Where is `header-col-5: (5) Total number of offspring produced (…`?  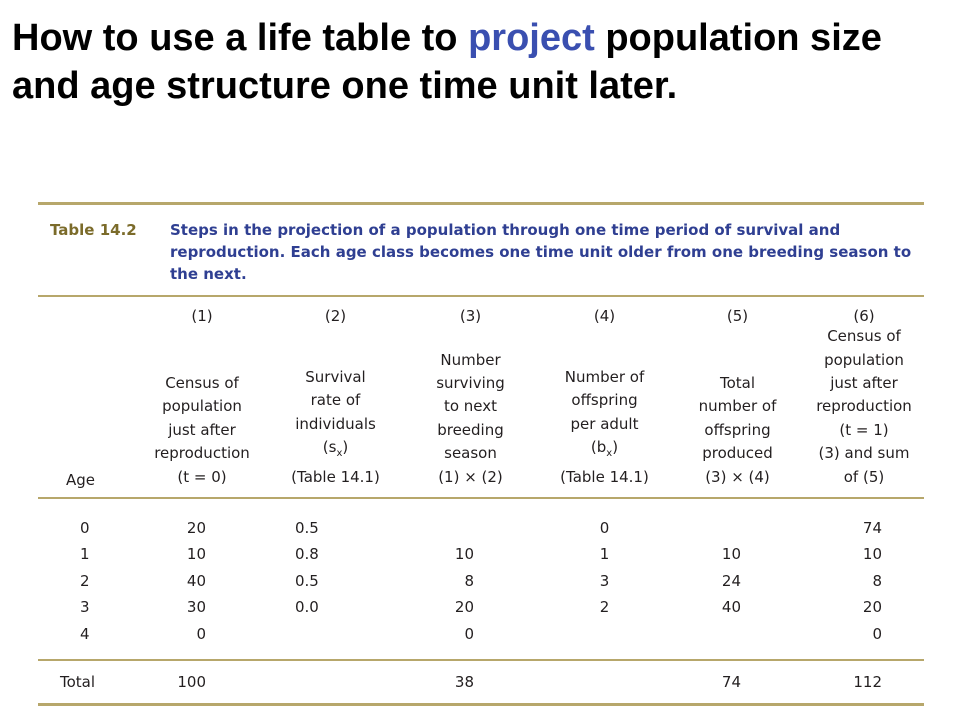
header-col-5: (5) Total number of offspring produced (… is located at coordinates (737, 397).